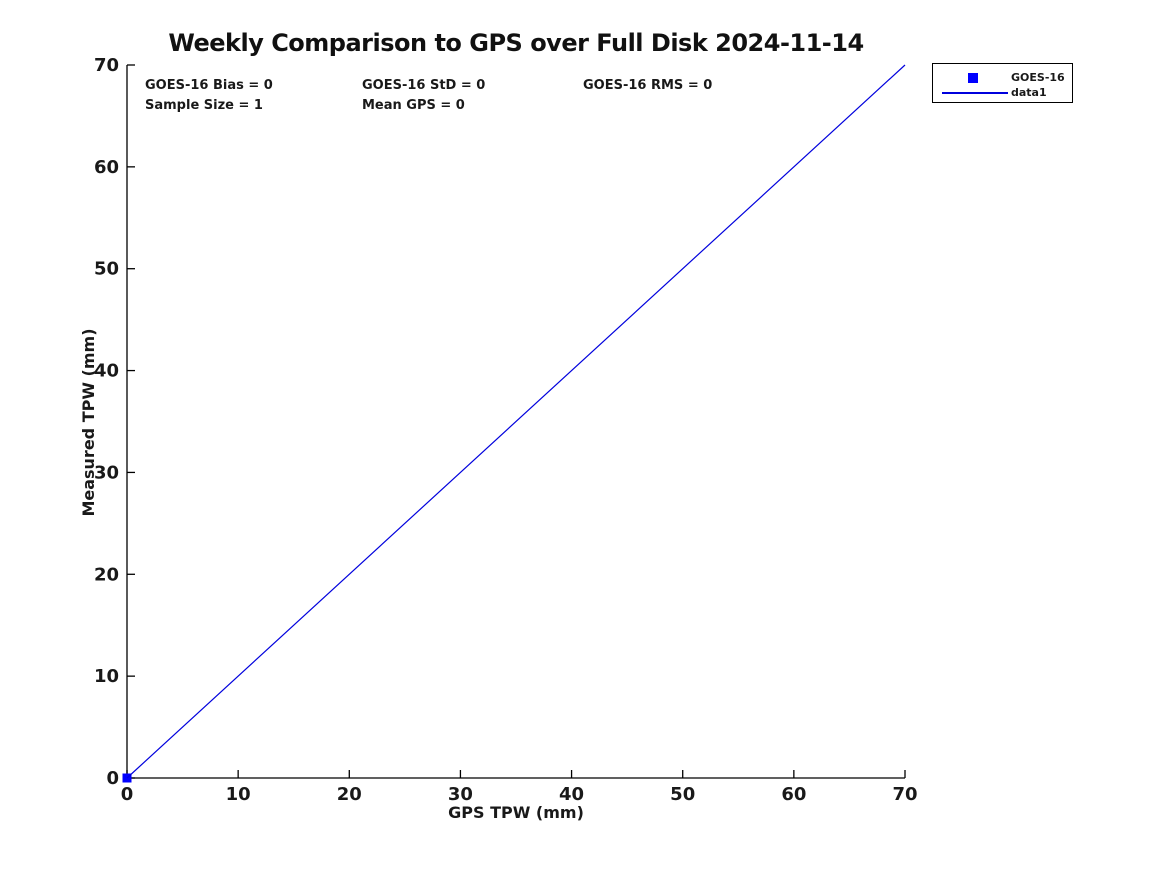 The height and width of the screenshot is (875, 1167). What do you see at coordinates (904, 794) in the screenshot?
I see `x-tick-label: 70` at bounding box center [904, 794].